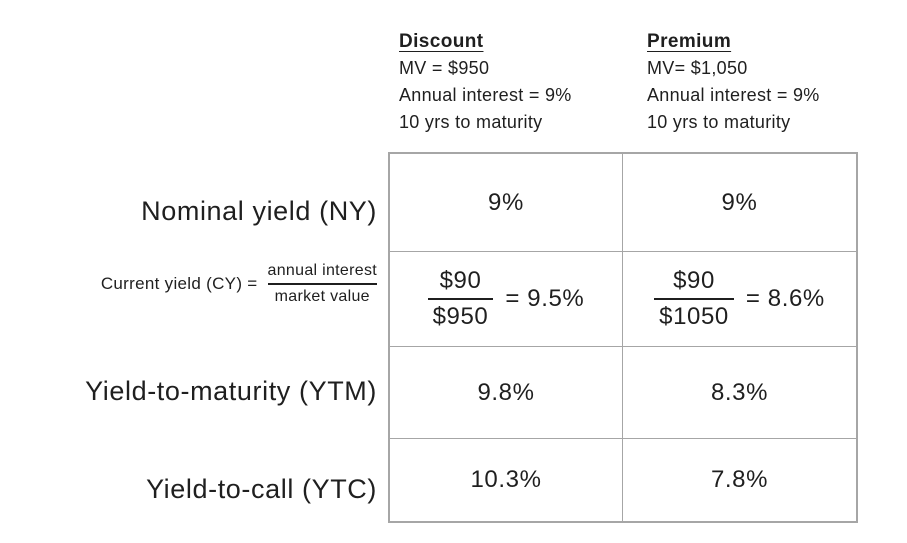 This screenshot has width=907, height=543. I want to click on current-discount-numerator: $90, so click(460, 280).